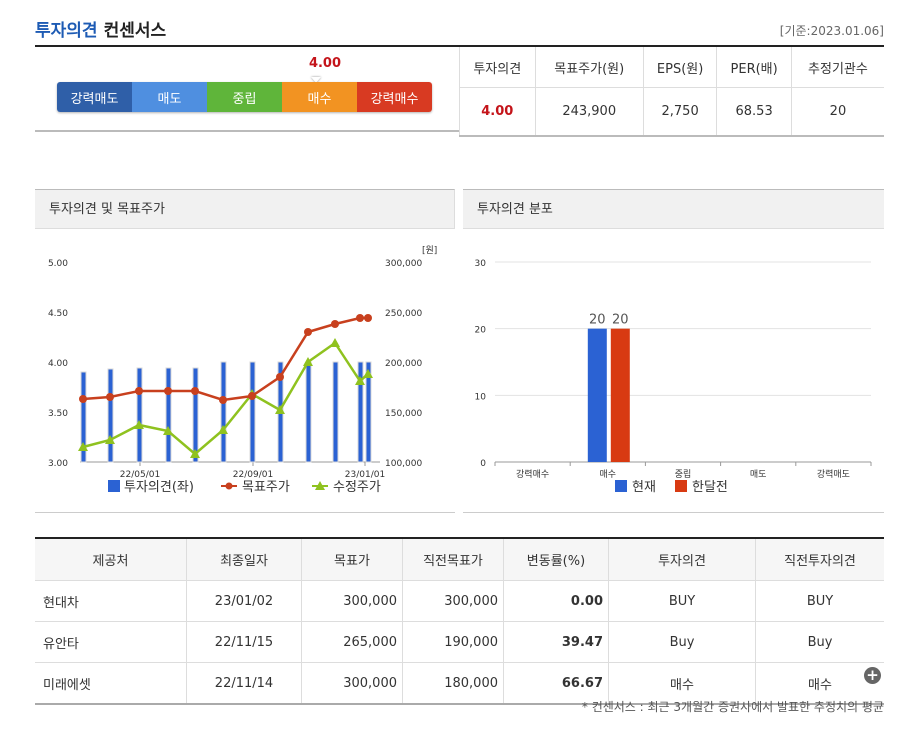  I want to click on y-tick-label: 0, so click(483, 464).